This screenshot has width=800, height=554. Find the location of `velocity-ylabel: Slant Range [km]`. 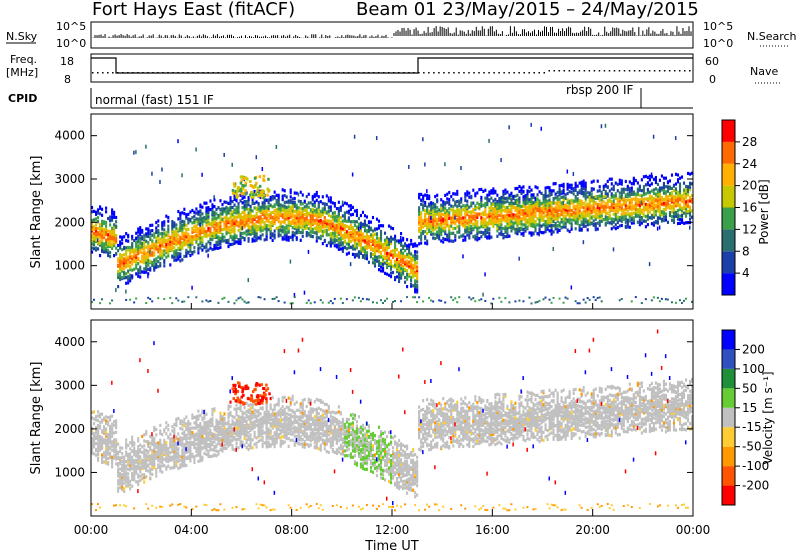

velocity-ylabel: Slant Range [km] is located at coordinates (36, 418).